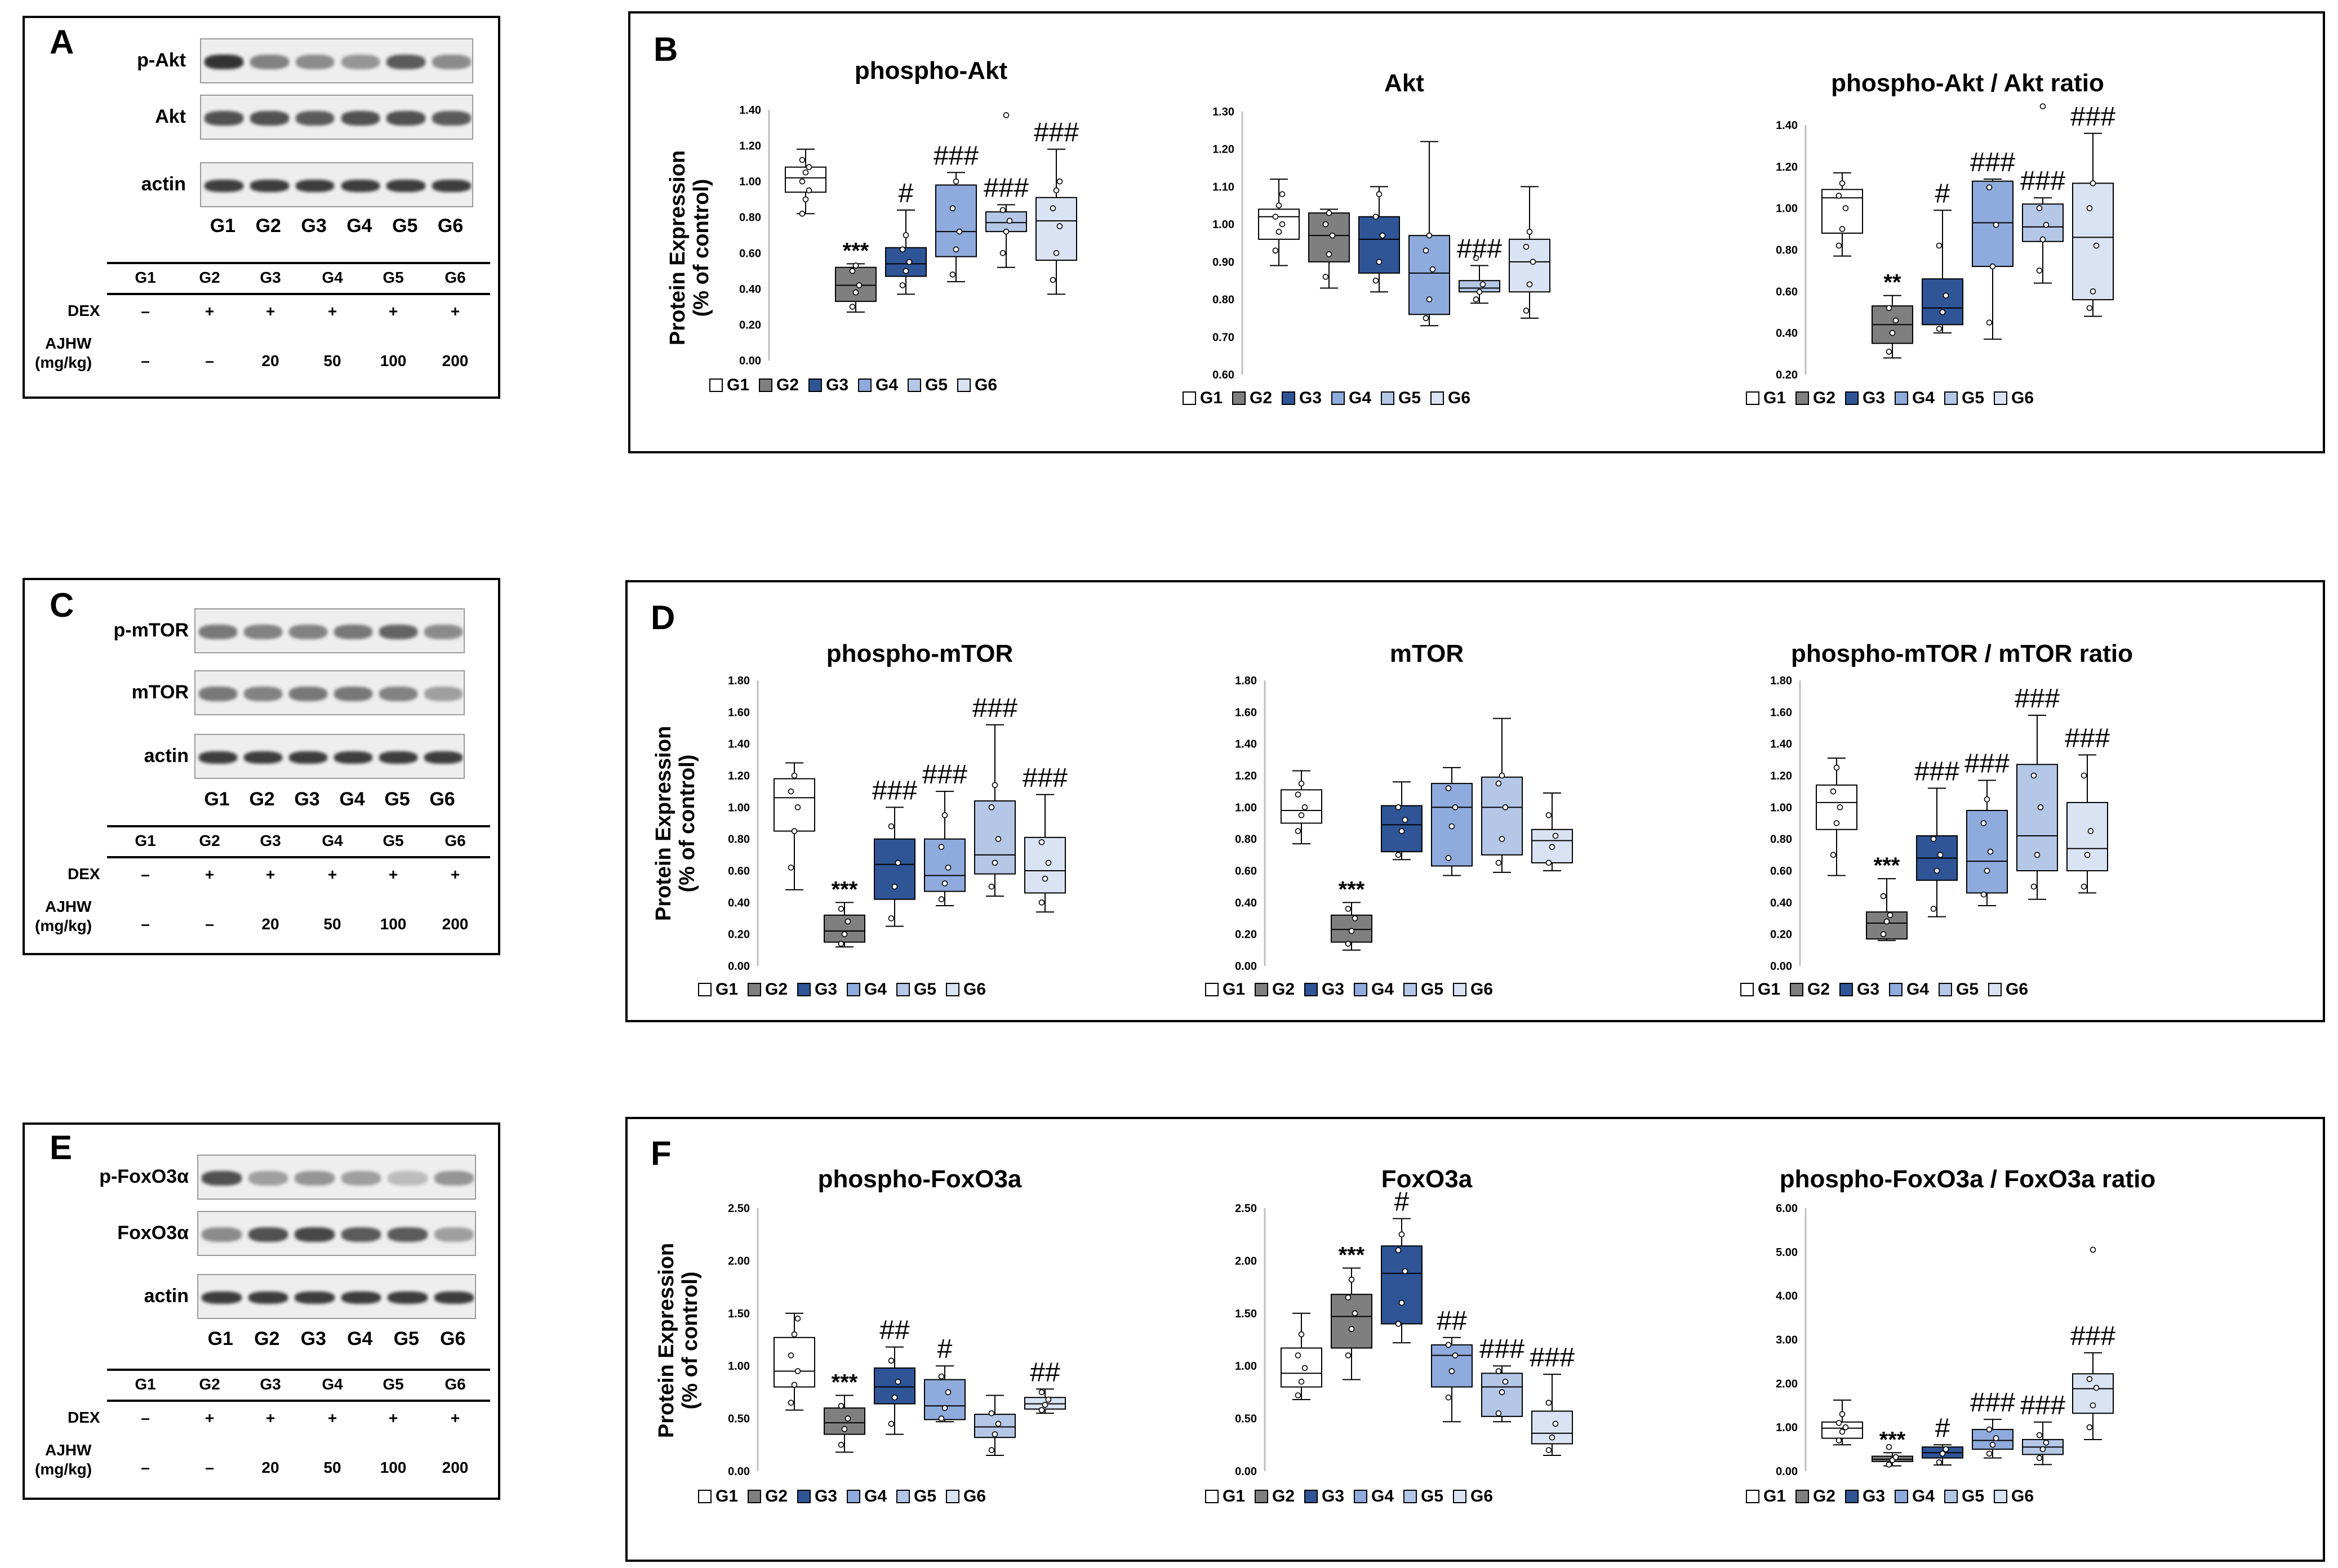  What do you see at coordinates (1502, 1394) in the screenshot?
I see `box-group-G5` at bounding box center [1502, 1394].